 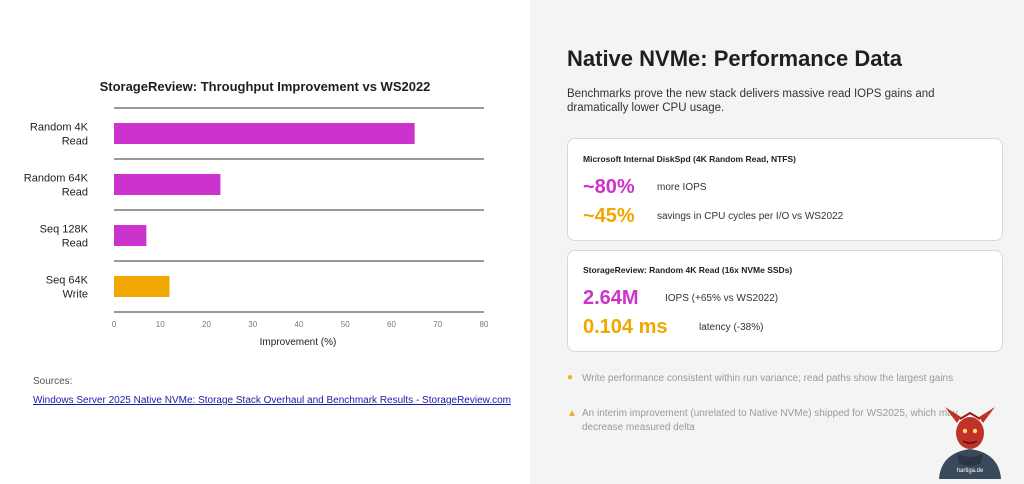 What do you see at coordinates (53, 381) in the screenshot?
I see `sources-label: Sources:` at bounding box center [53, 381].